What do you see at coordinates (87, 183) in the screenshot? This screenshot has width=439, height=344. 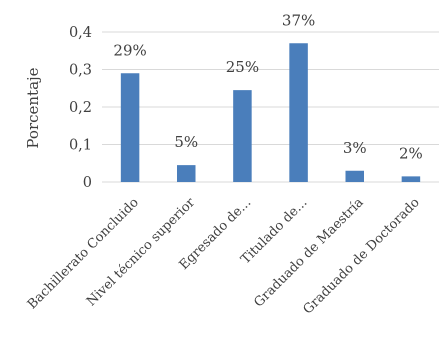 I see `y-tick-label: 0` at bounding box center [87, 183].